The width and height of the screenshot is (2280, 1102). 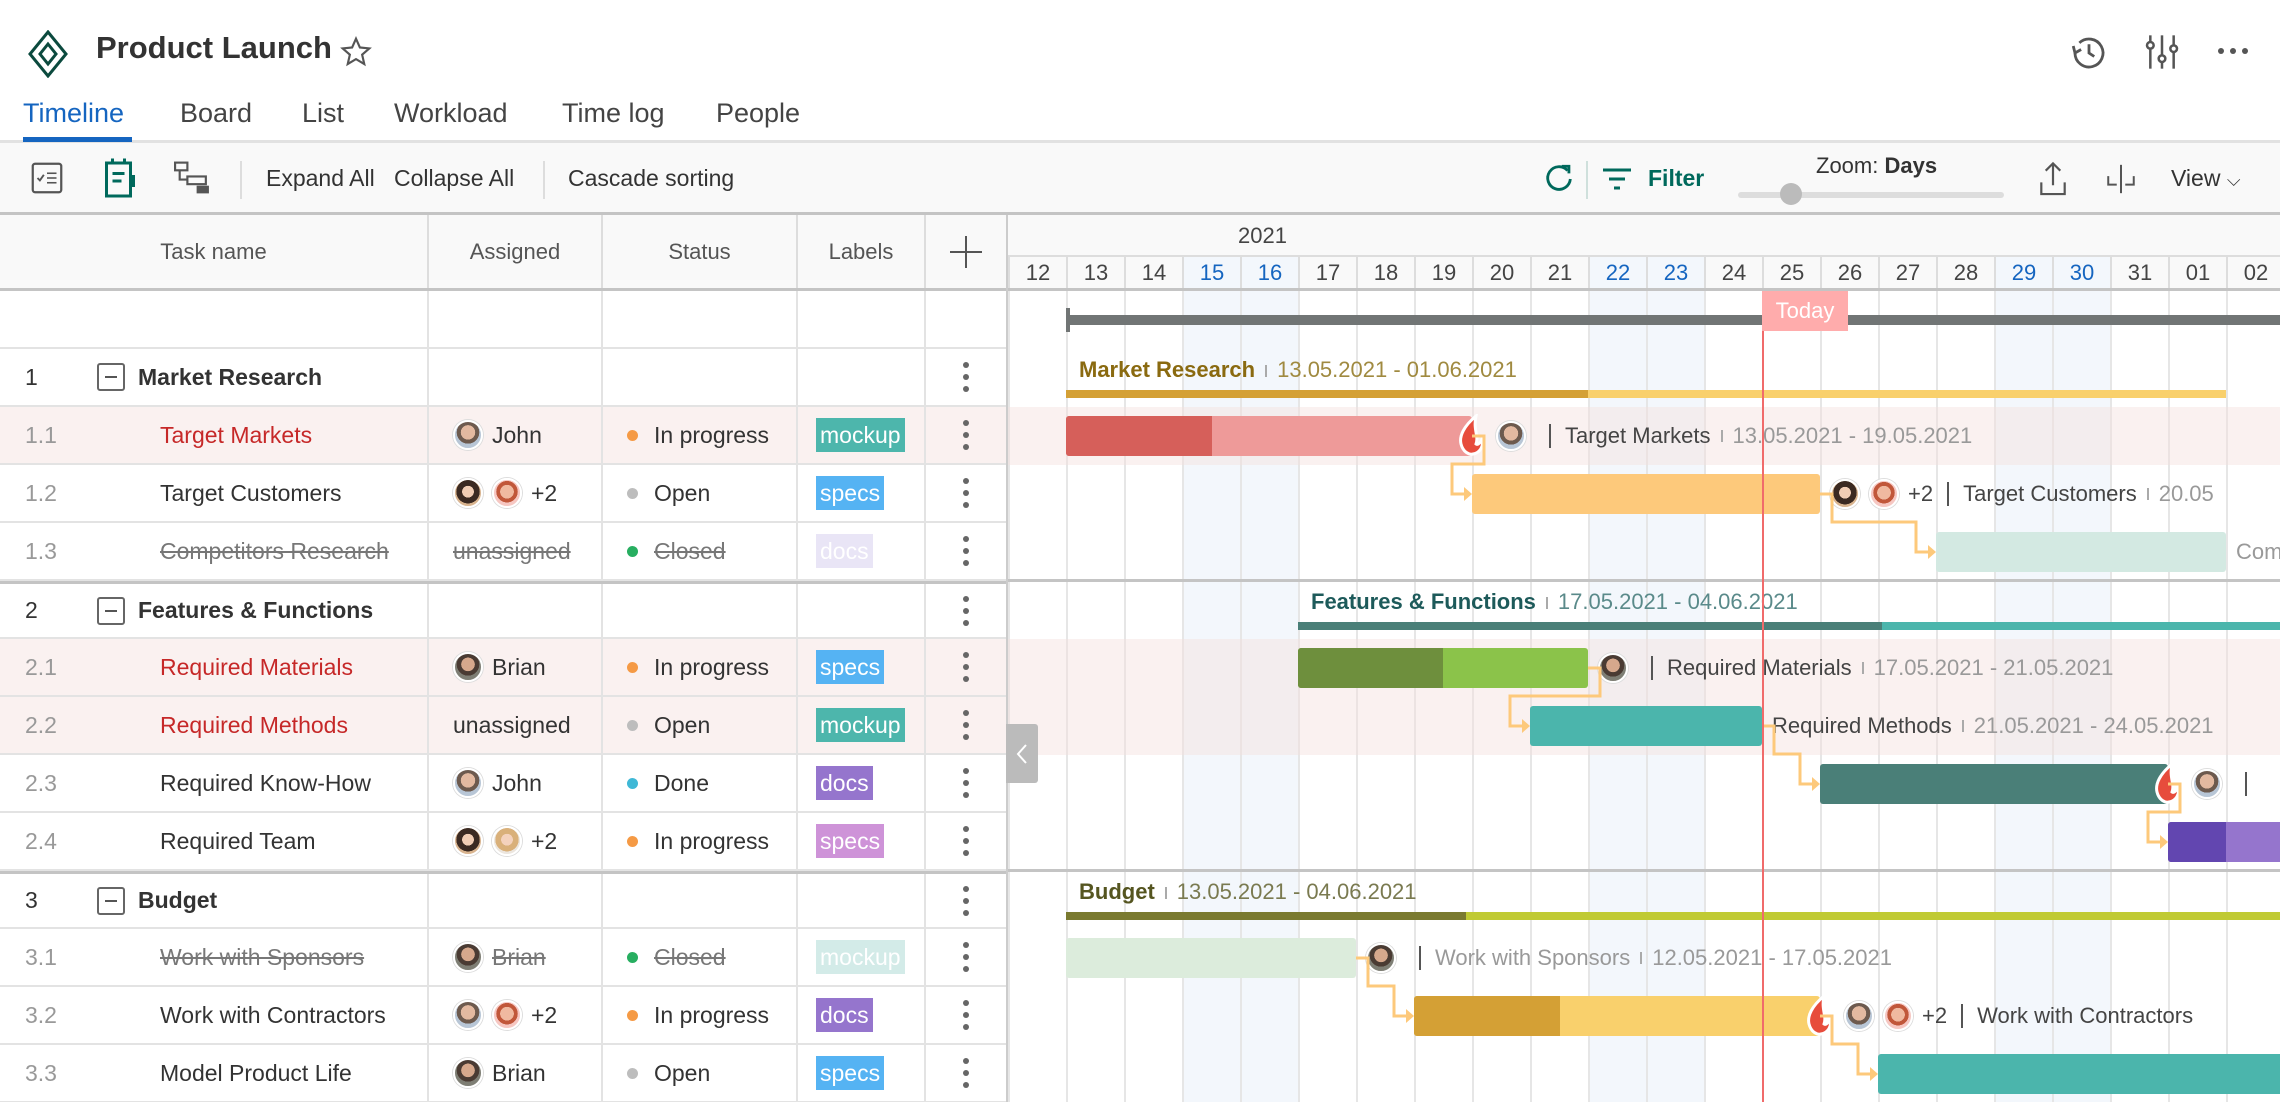 What do you see at coordinates (74, 113) in the screenshot?
I see `tab-timeline: Timeline` at bounding box center [74, 113].